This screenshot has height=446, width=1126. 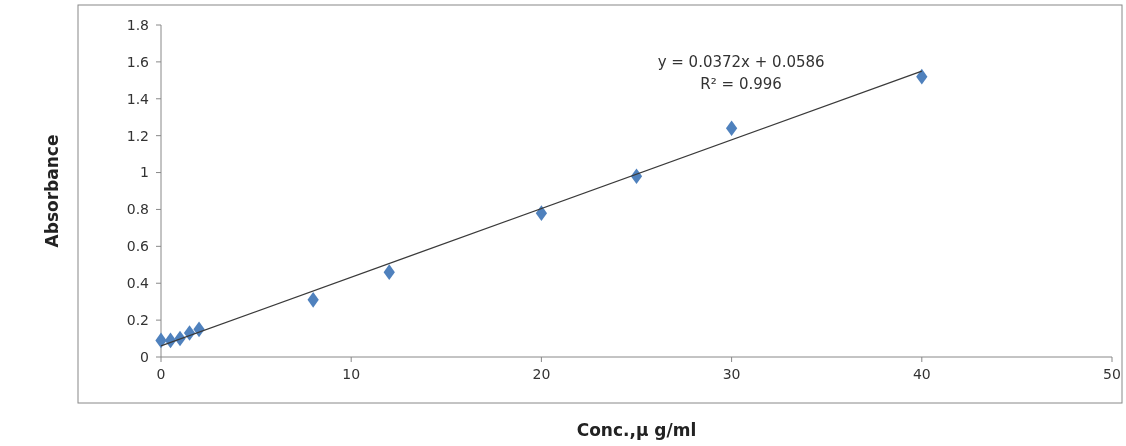 What do you see at coordinates (137, 24) in the screenshot?
I see `y-tick-label: 1.8` at bounding box center [137, 24].